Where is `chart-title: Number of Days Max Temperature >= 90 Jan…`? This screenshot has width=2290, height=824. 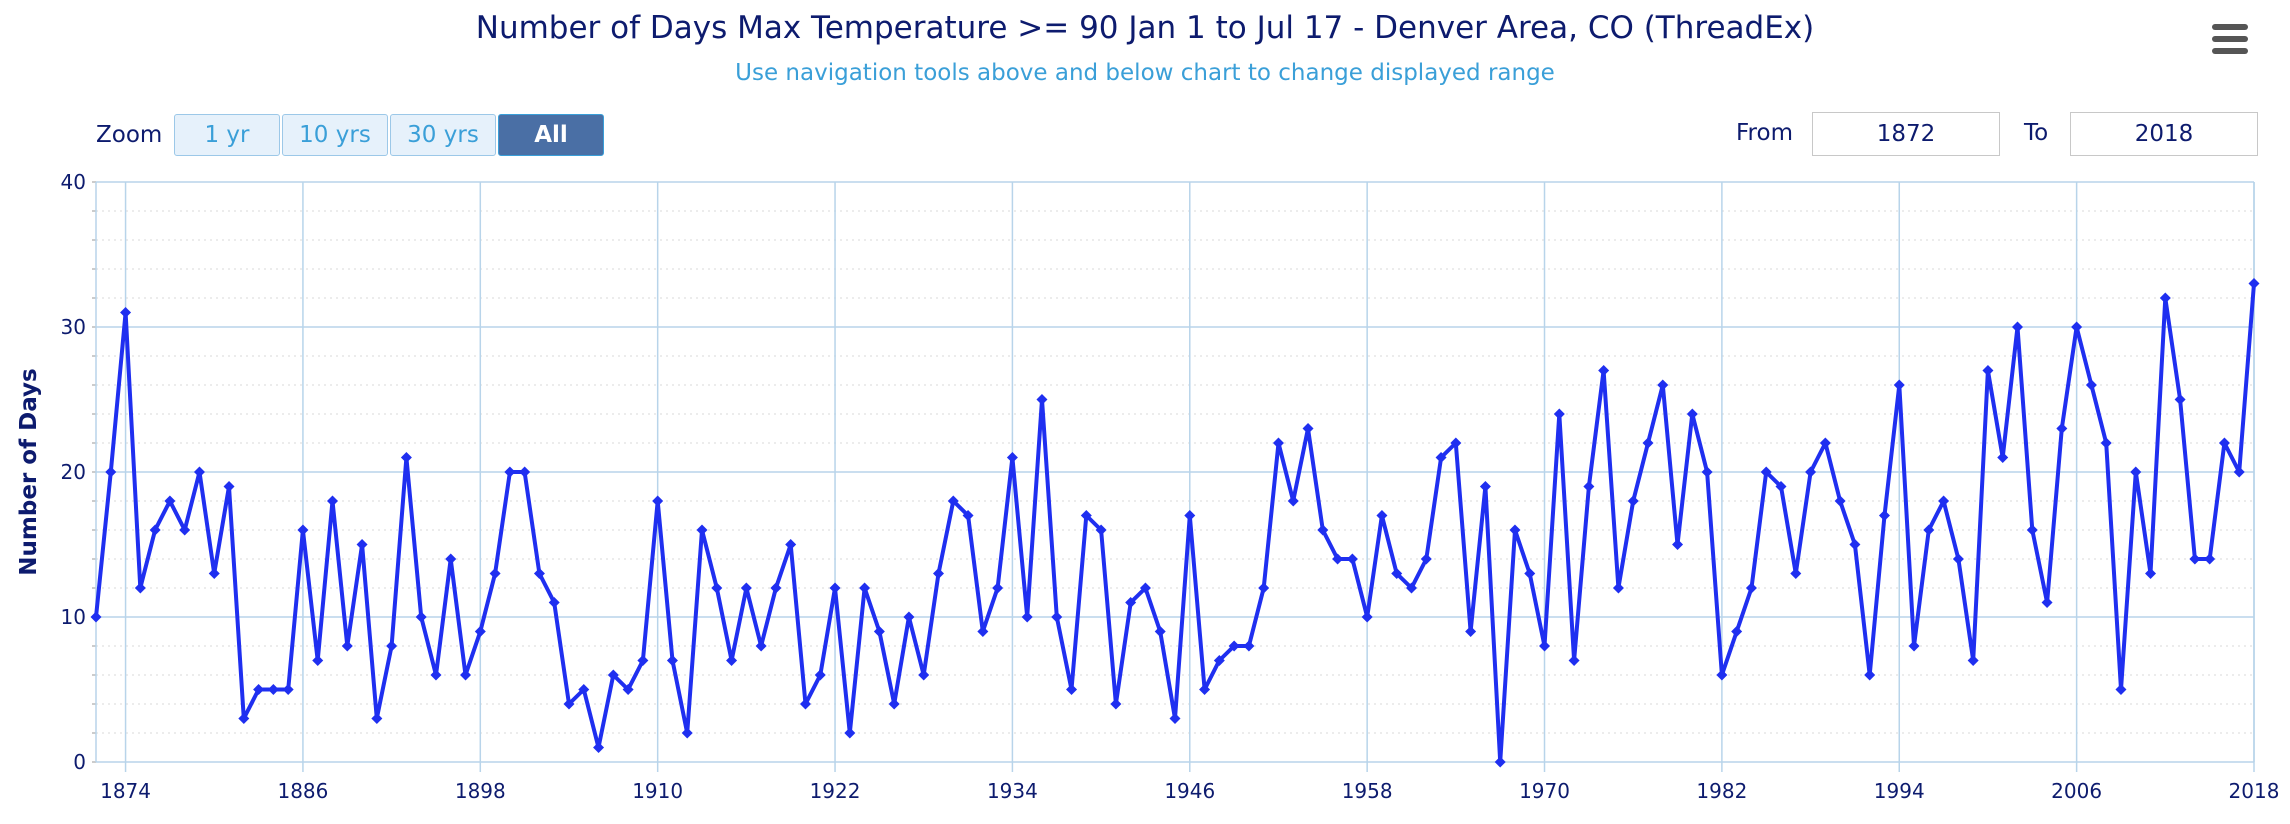 chart-title: Number of Days Max Temperature >= 90 Jan… is located at coordinates (1145, 28).